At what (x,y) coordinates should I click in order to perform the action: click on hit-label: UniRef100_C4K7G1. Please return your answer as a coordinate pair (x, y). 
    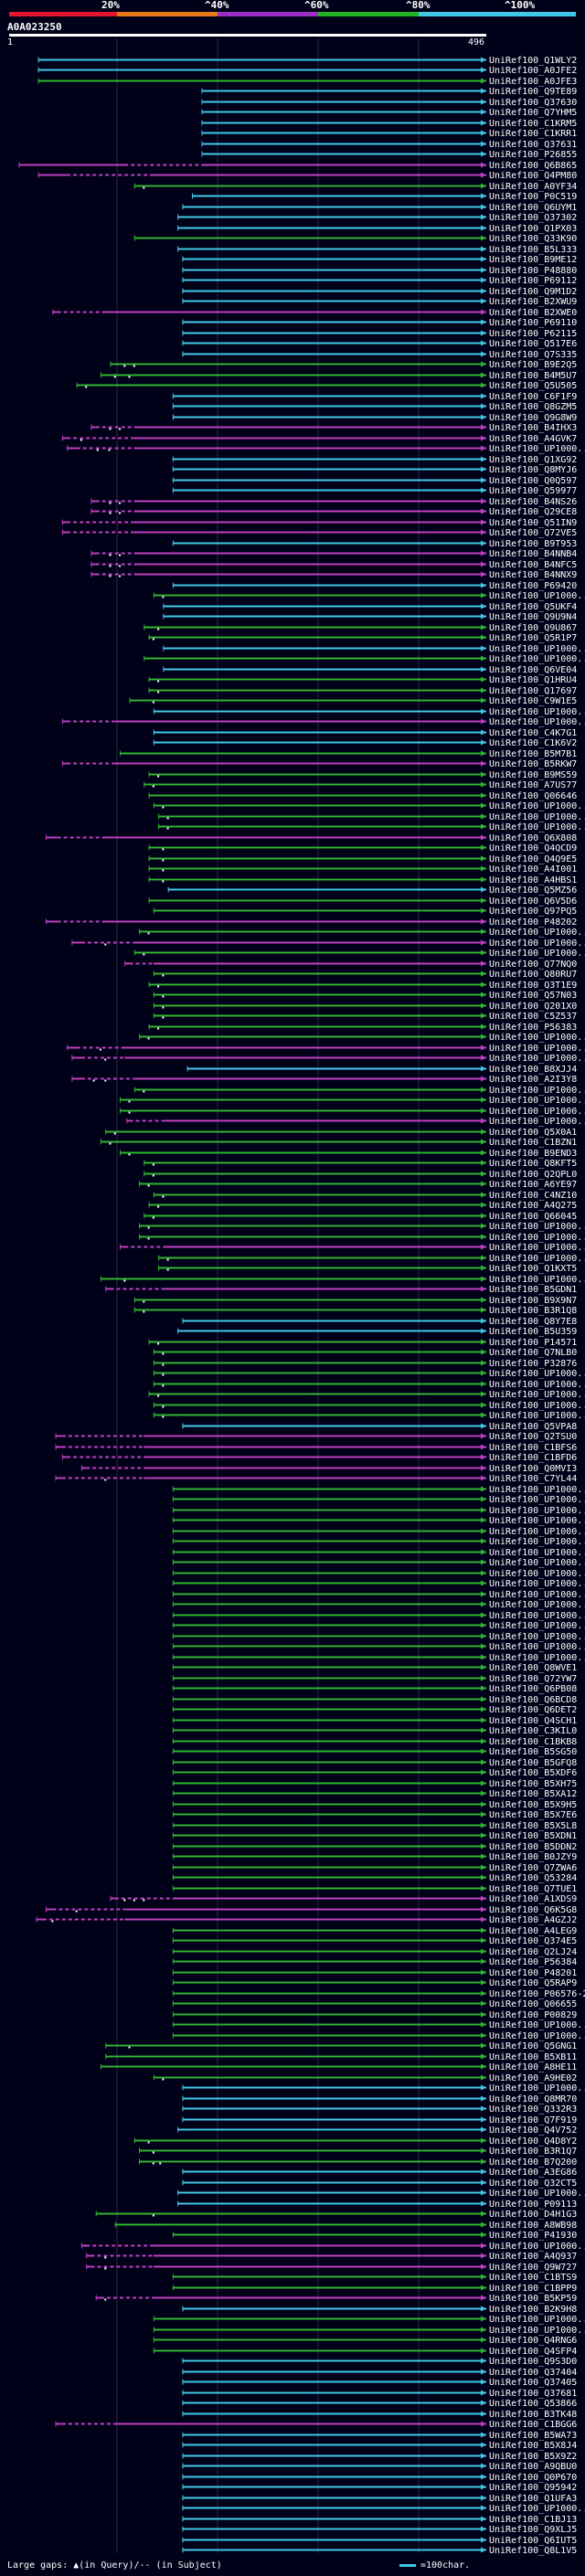
    Looking at the image, I should click on (533, 733).